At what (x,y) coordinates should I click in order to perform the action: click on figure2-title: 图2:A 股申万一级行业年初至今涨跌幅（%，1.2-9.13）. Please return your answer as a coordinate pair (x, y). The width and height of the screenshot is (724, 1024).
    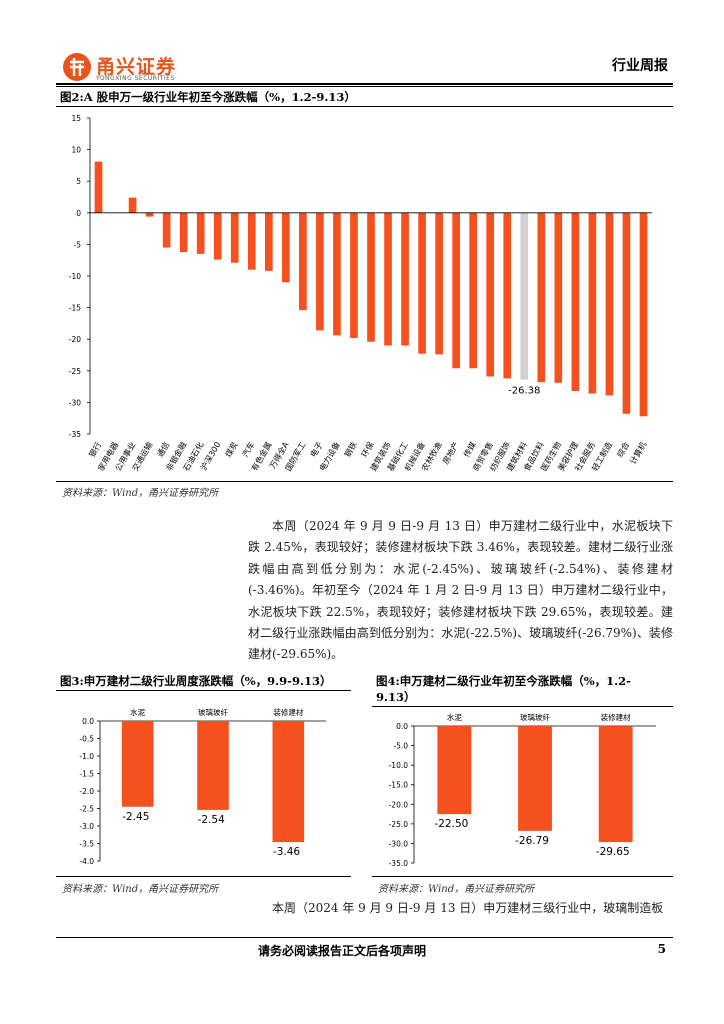
    Looking at the image, I should click on (208, 97).